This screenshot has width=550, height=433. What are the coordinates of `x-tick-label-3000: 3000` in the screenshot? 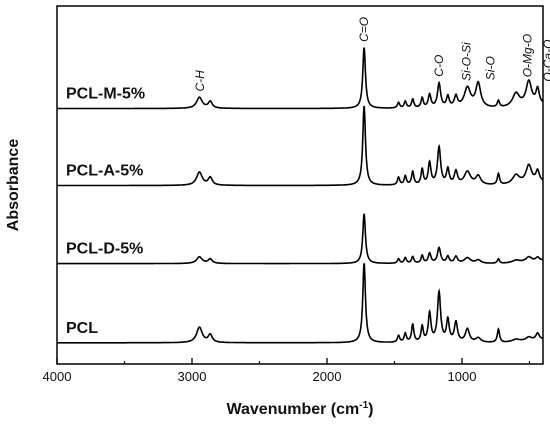 It's located at (192, 376).